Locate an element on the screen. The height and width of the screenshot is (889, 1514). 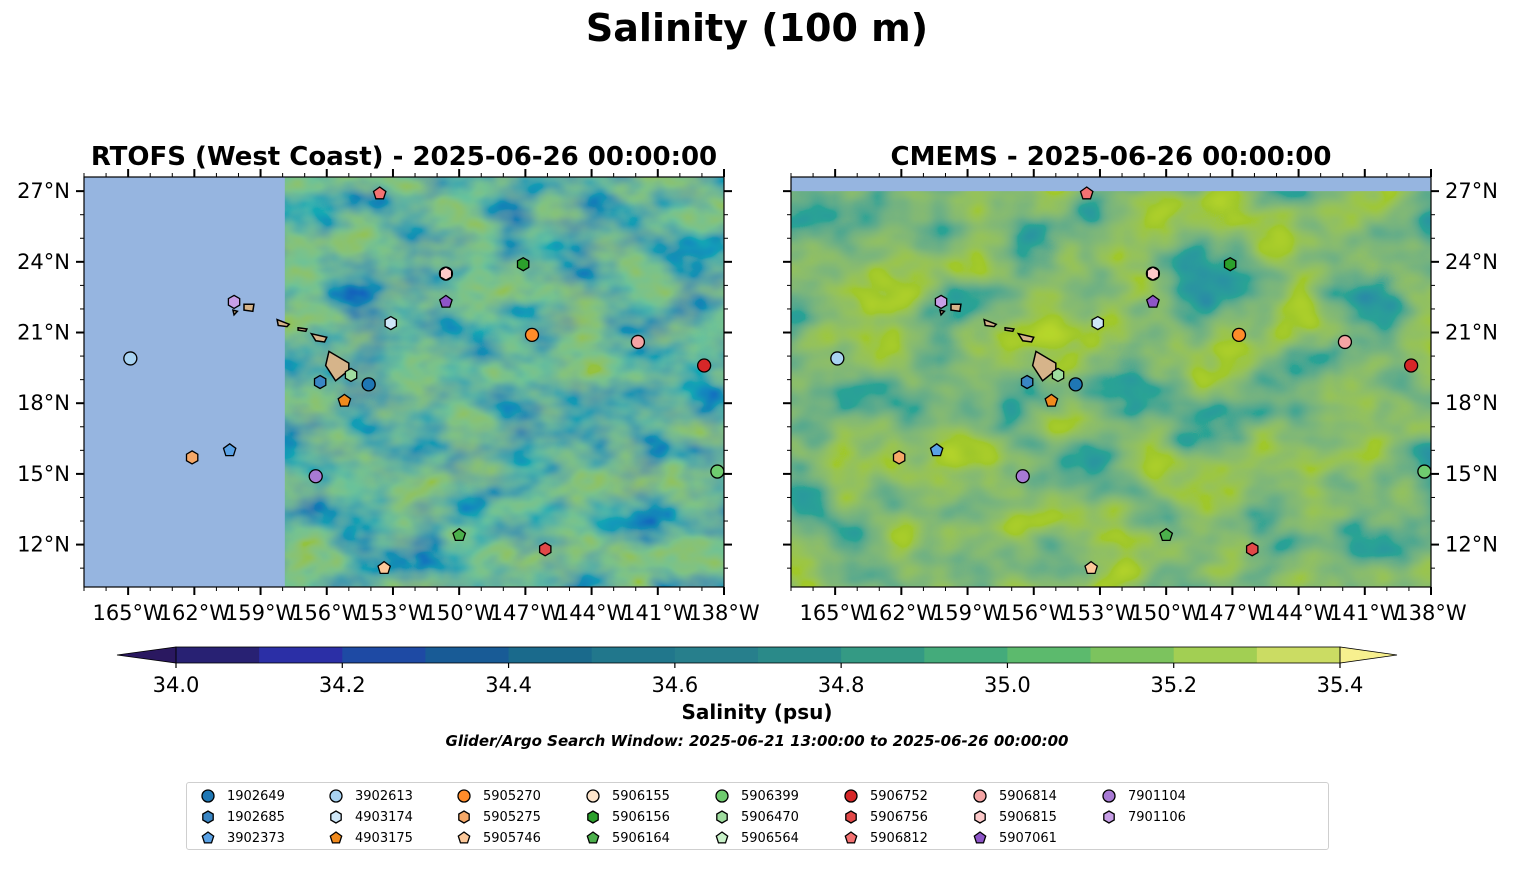
colorbar-over-extension is located at coordinates (1368, 655).